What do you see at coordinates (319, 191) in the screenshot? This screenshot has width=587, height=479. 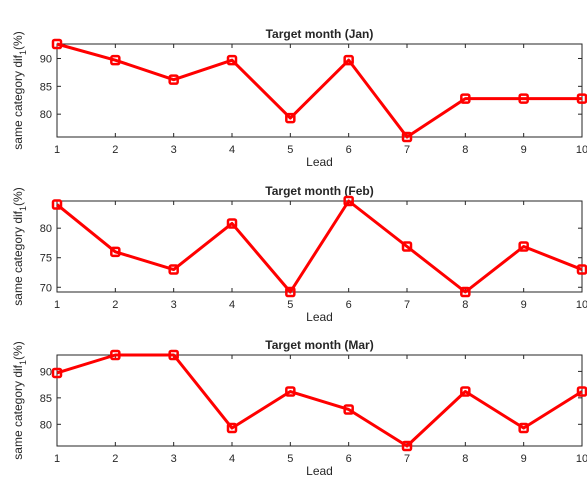 I see `chart-title: Target month (Feb)` at bounding box center [319, 191].